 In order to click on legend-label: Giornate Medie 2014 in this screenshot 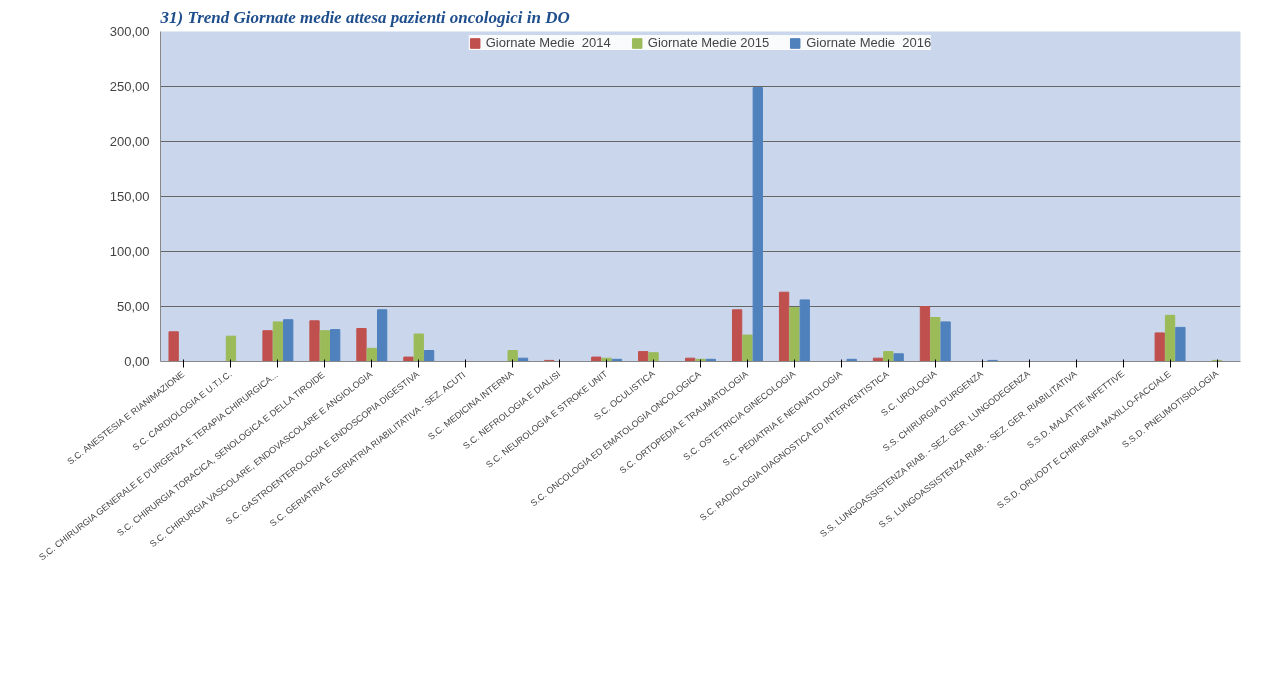, I will do `click(548, 42)`.